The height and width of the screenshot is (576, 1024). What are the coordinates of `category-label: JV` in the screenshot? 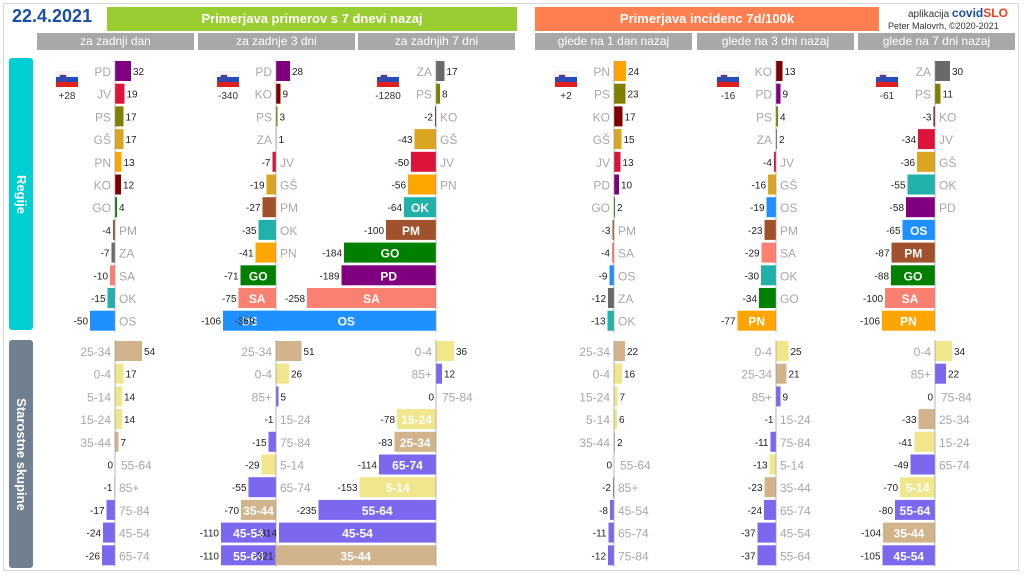 It's located at (946, 140).